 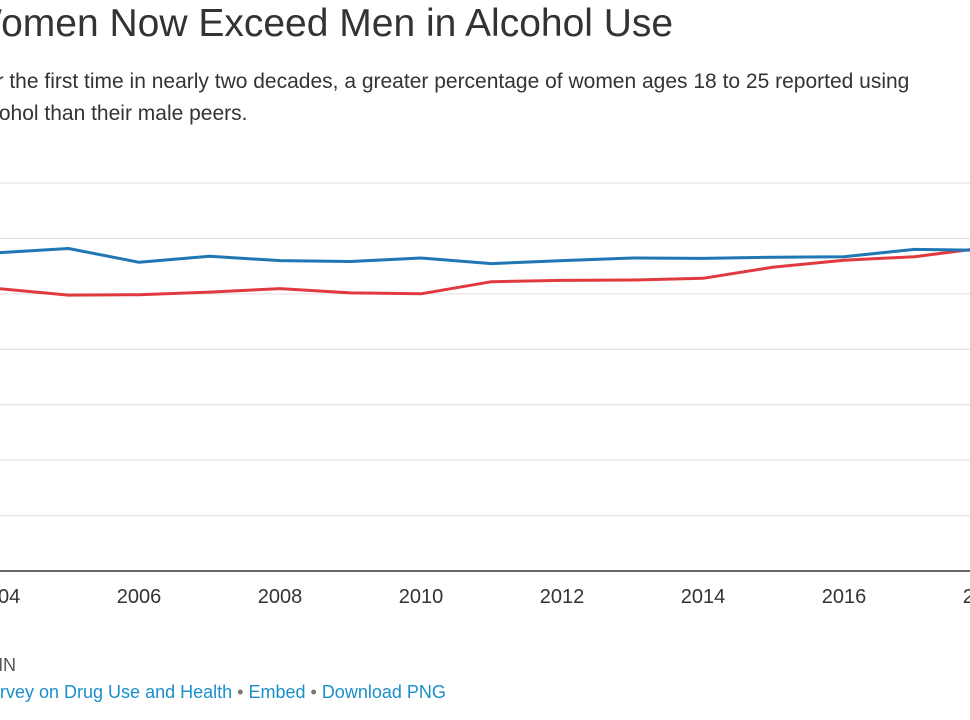 I want to click on x-tick-label: 2012, so click(x=562, y=597).